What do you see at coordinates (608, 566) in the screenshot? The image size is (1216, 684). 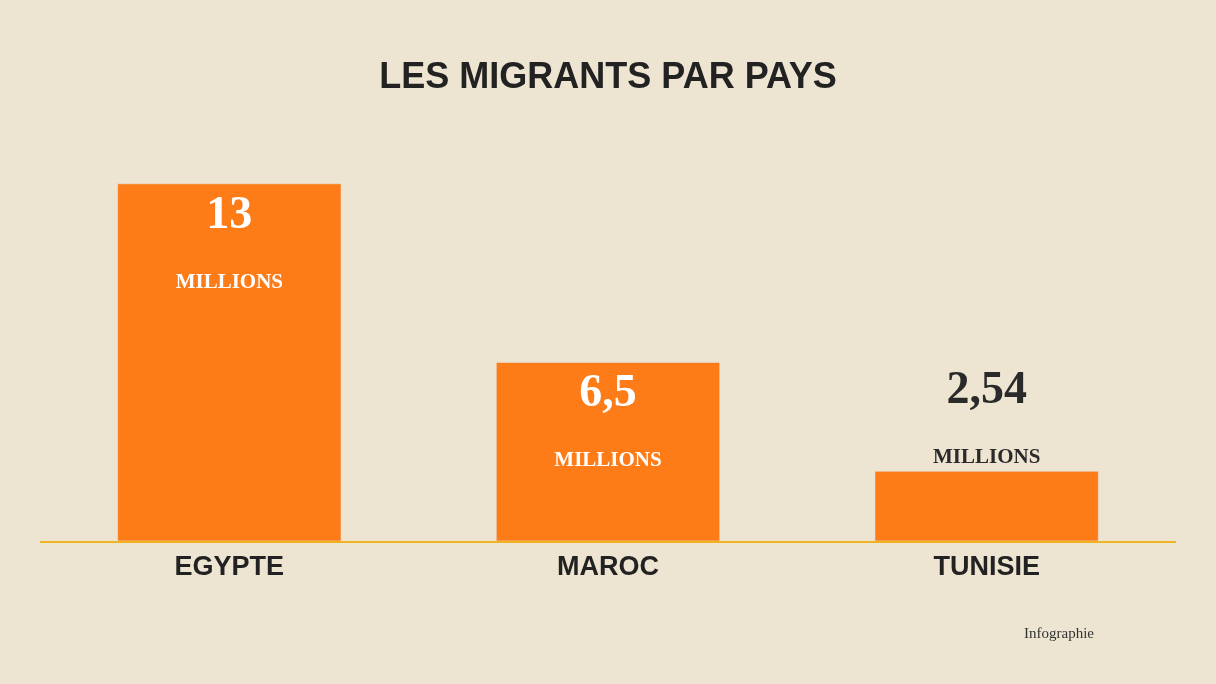 I see `x-tick-label: MAROC` at bounding box center [608, 566].